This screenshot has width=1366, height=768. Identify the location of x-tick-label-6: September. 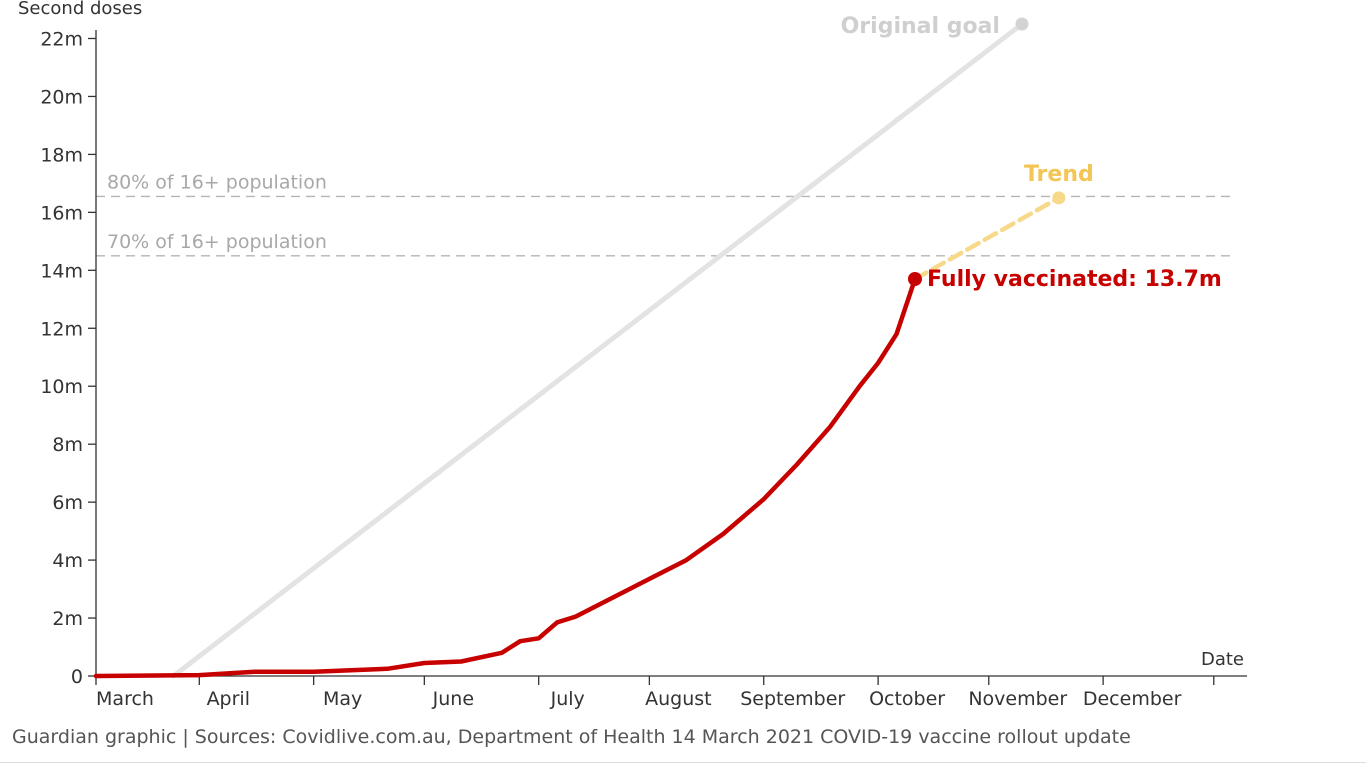
(792, 699).